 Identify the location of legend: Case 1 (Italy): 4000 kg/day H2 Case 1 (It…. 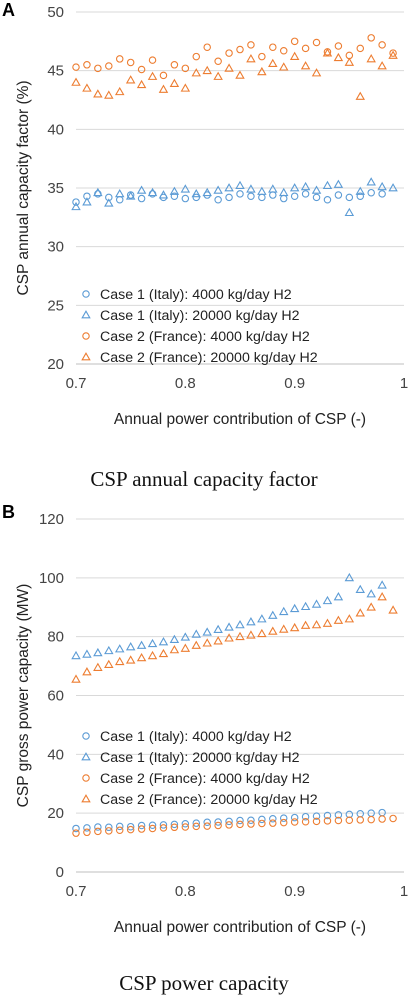
(199, 768).